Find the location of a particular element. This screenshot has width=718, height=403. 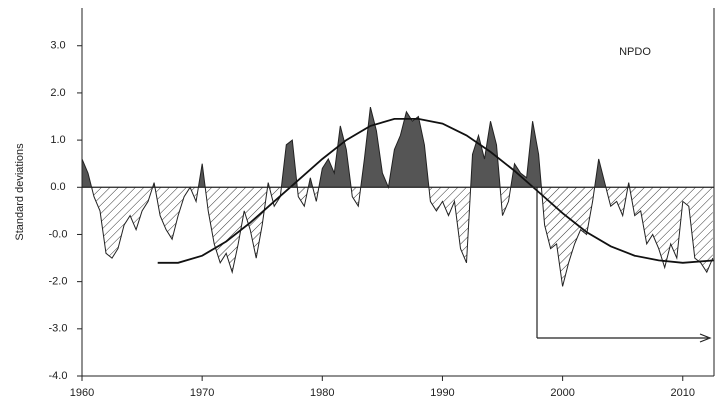

y-tick-label: 0.0 is located at coordinates (57, 187).